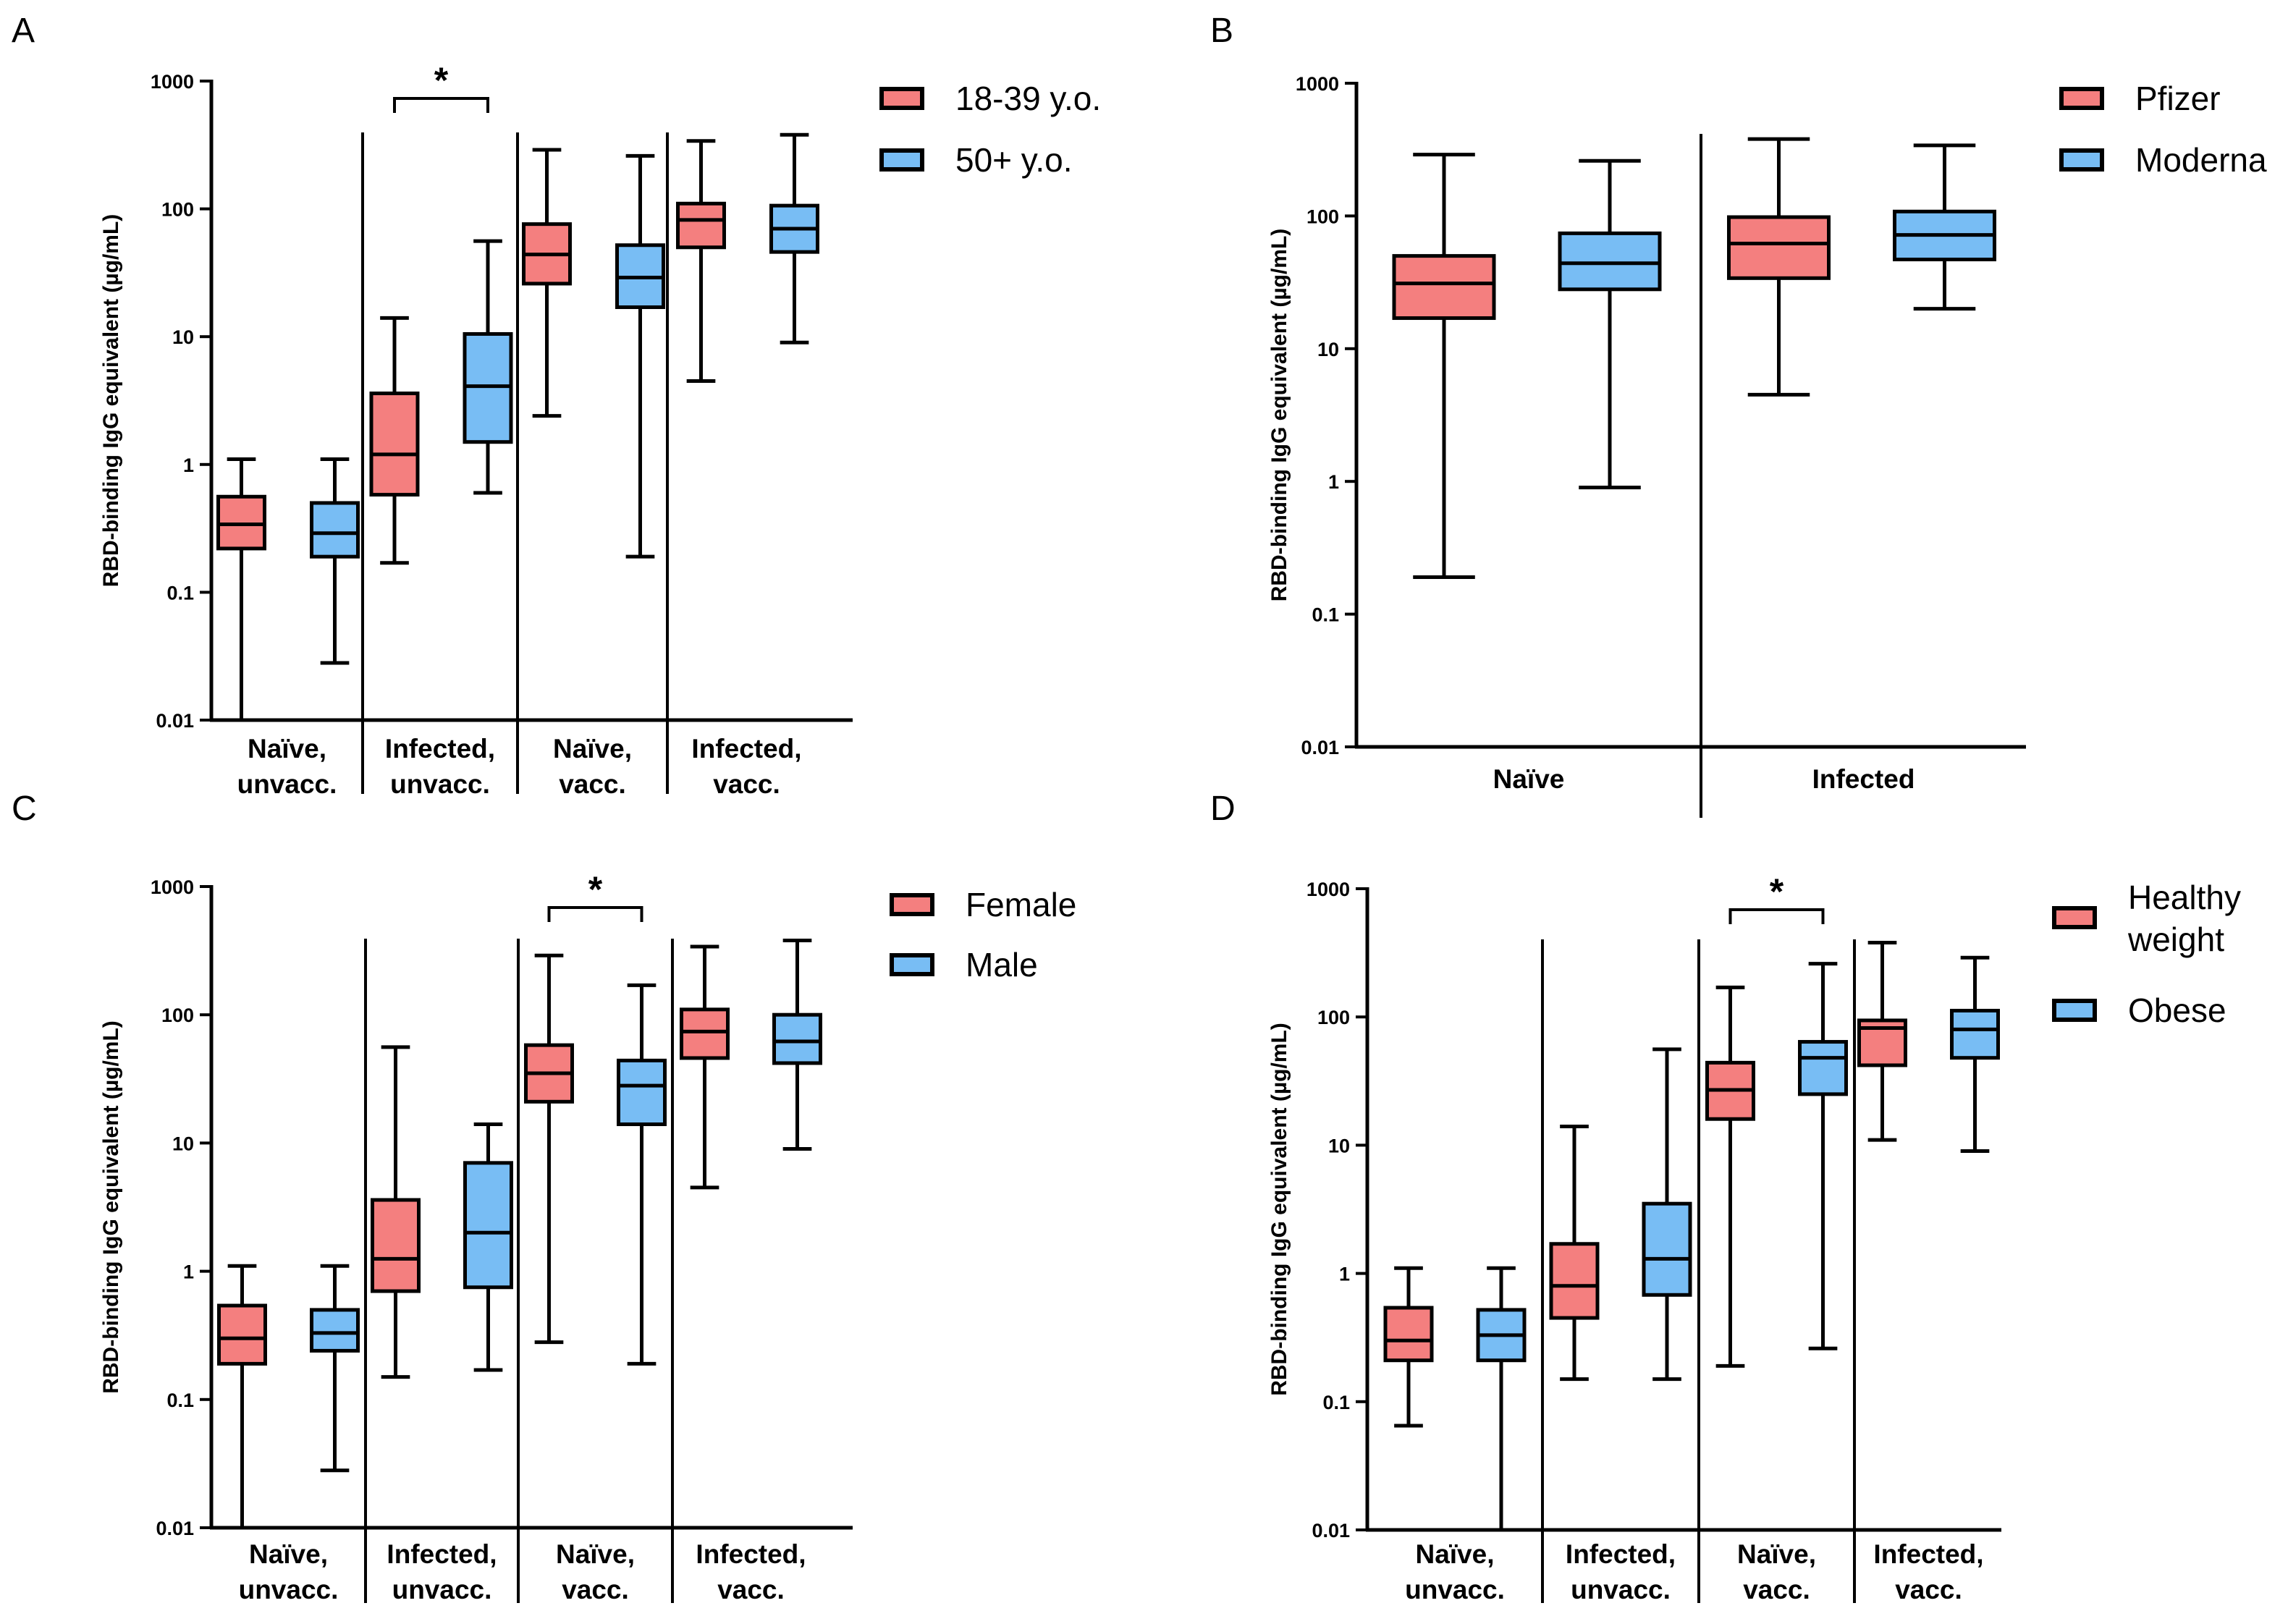 The height and width of the screenshot is (1624, 2288). I want to click on panel-b-box-1-series2, so click(1610, 324).